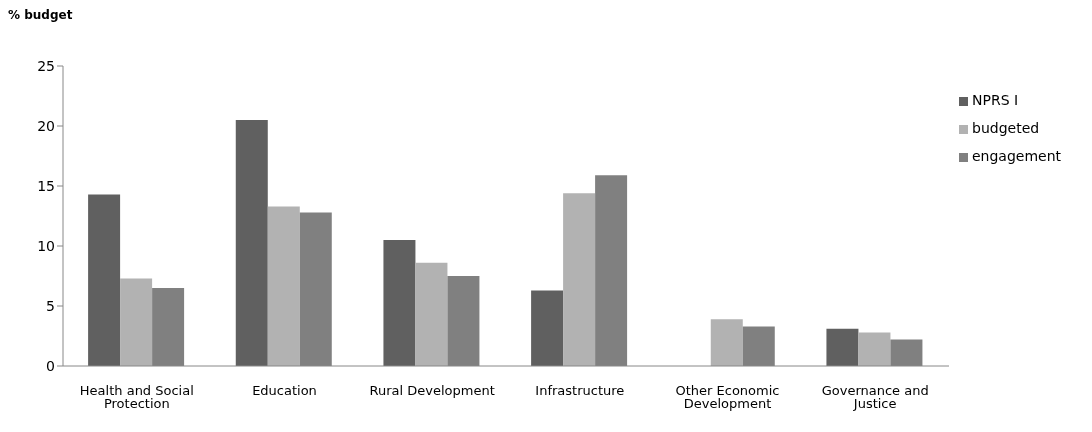  I want to click on x-tick-label: Infrastructure, so click(580, 391).